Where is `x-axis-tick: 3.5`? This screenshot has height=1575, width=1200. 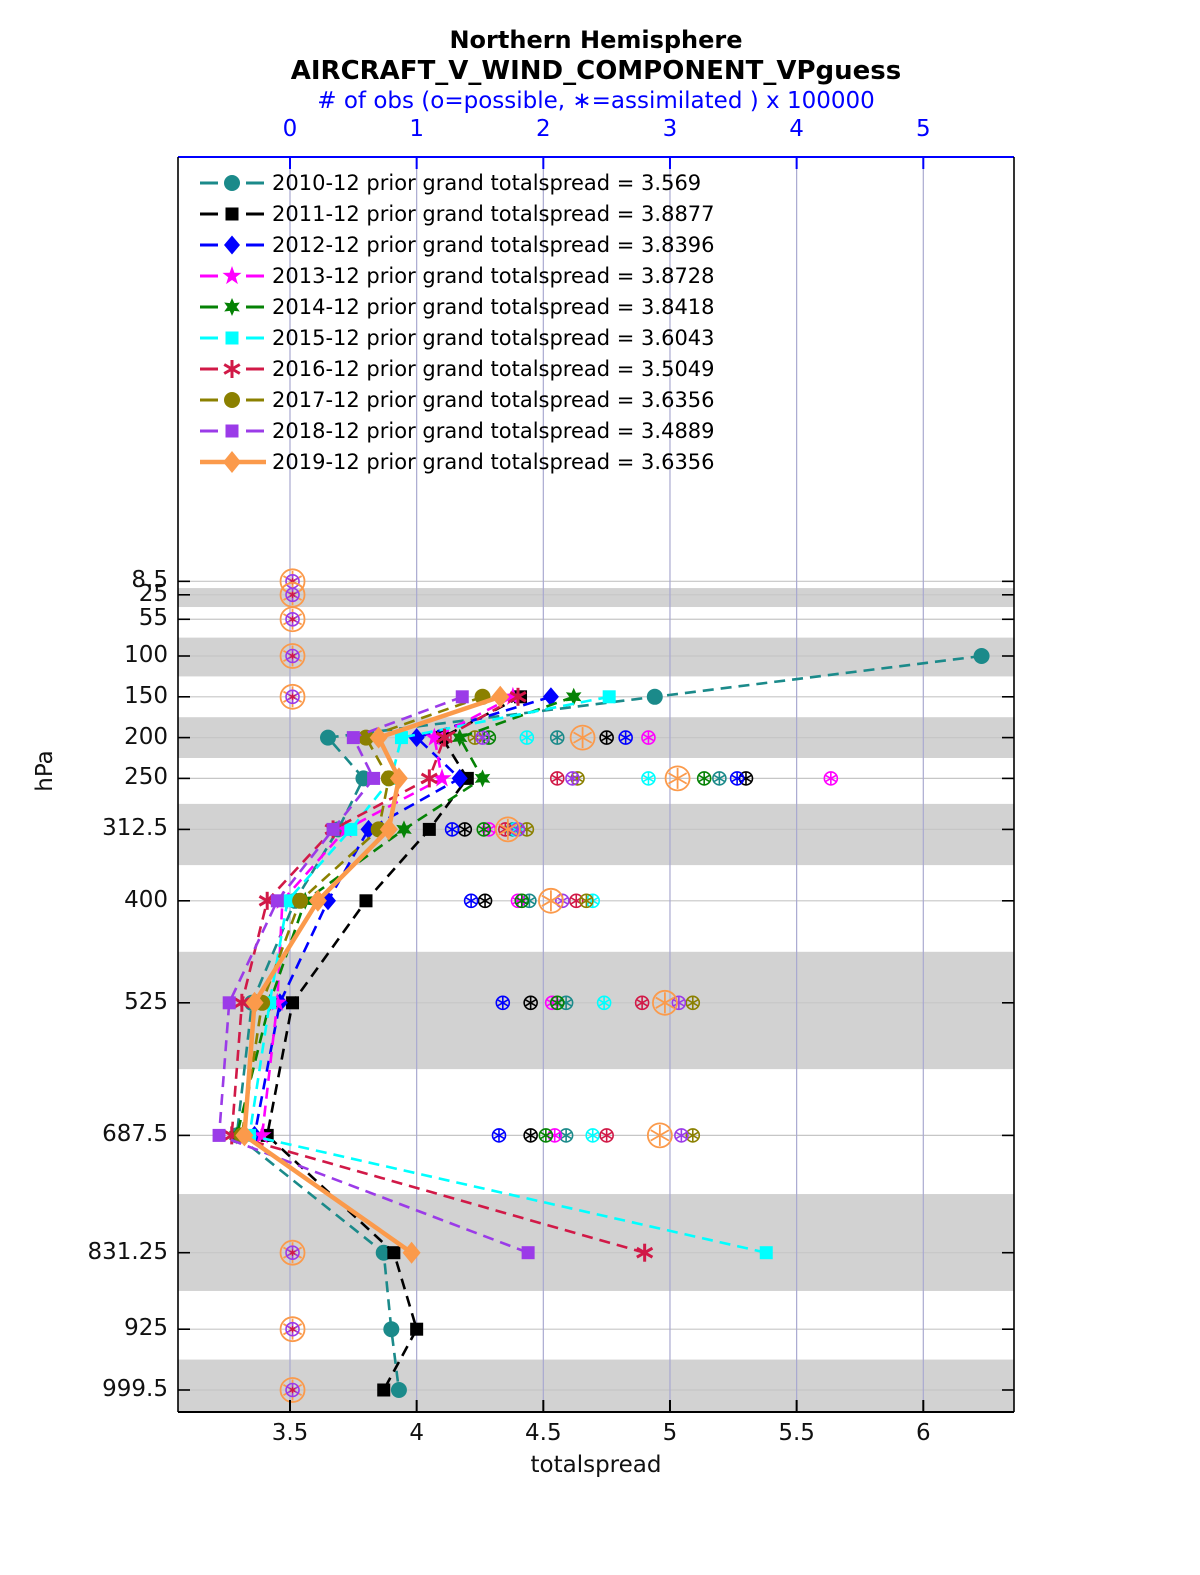 x-axis-tick: 3.5 is located at coordinates (290, 1433).